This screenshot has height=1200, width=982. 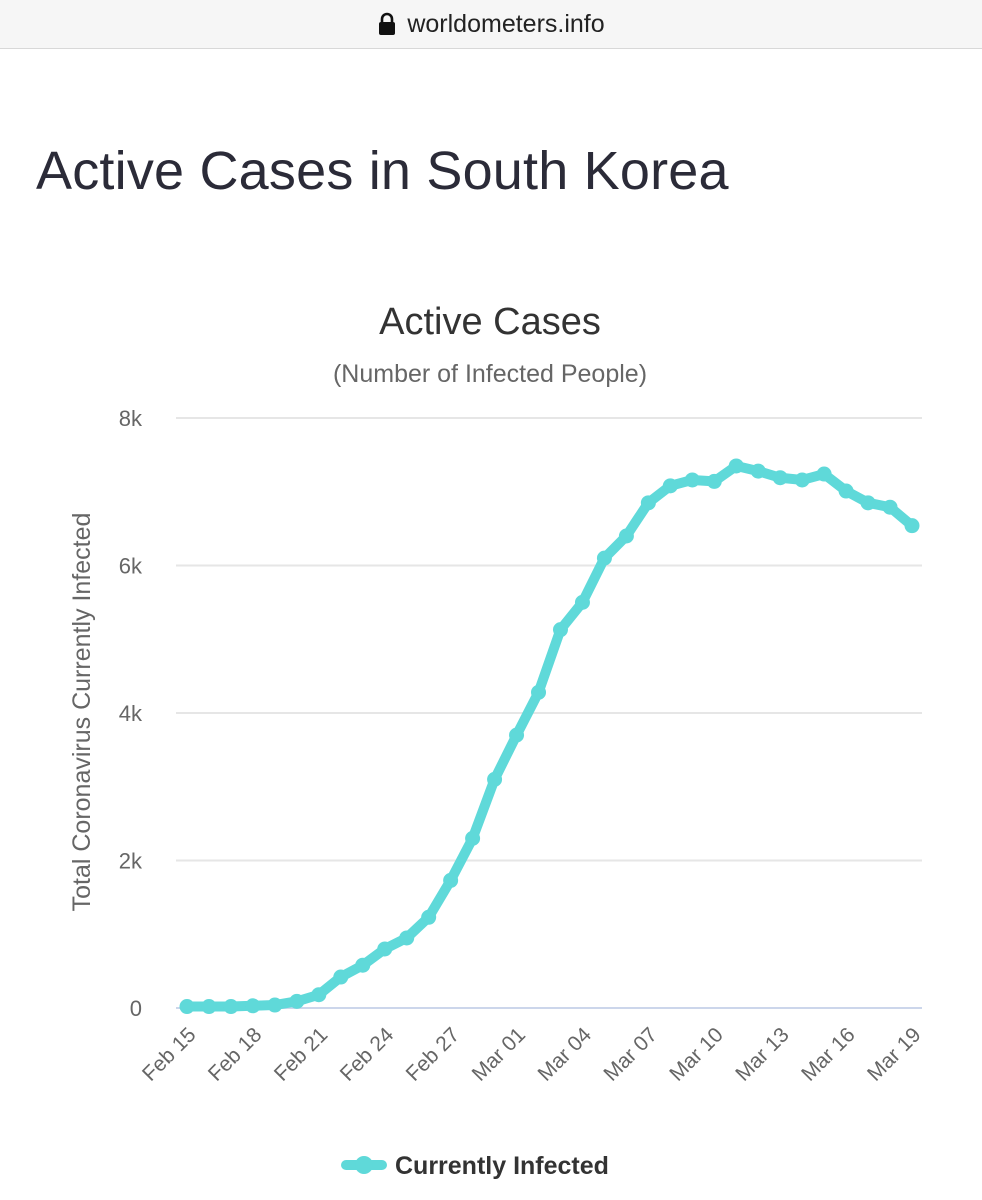 What do you see at coordinates (131, 566) in the screenshot?
I see `y-tick-label: 6k` at bounding box center [131, 566].